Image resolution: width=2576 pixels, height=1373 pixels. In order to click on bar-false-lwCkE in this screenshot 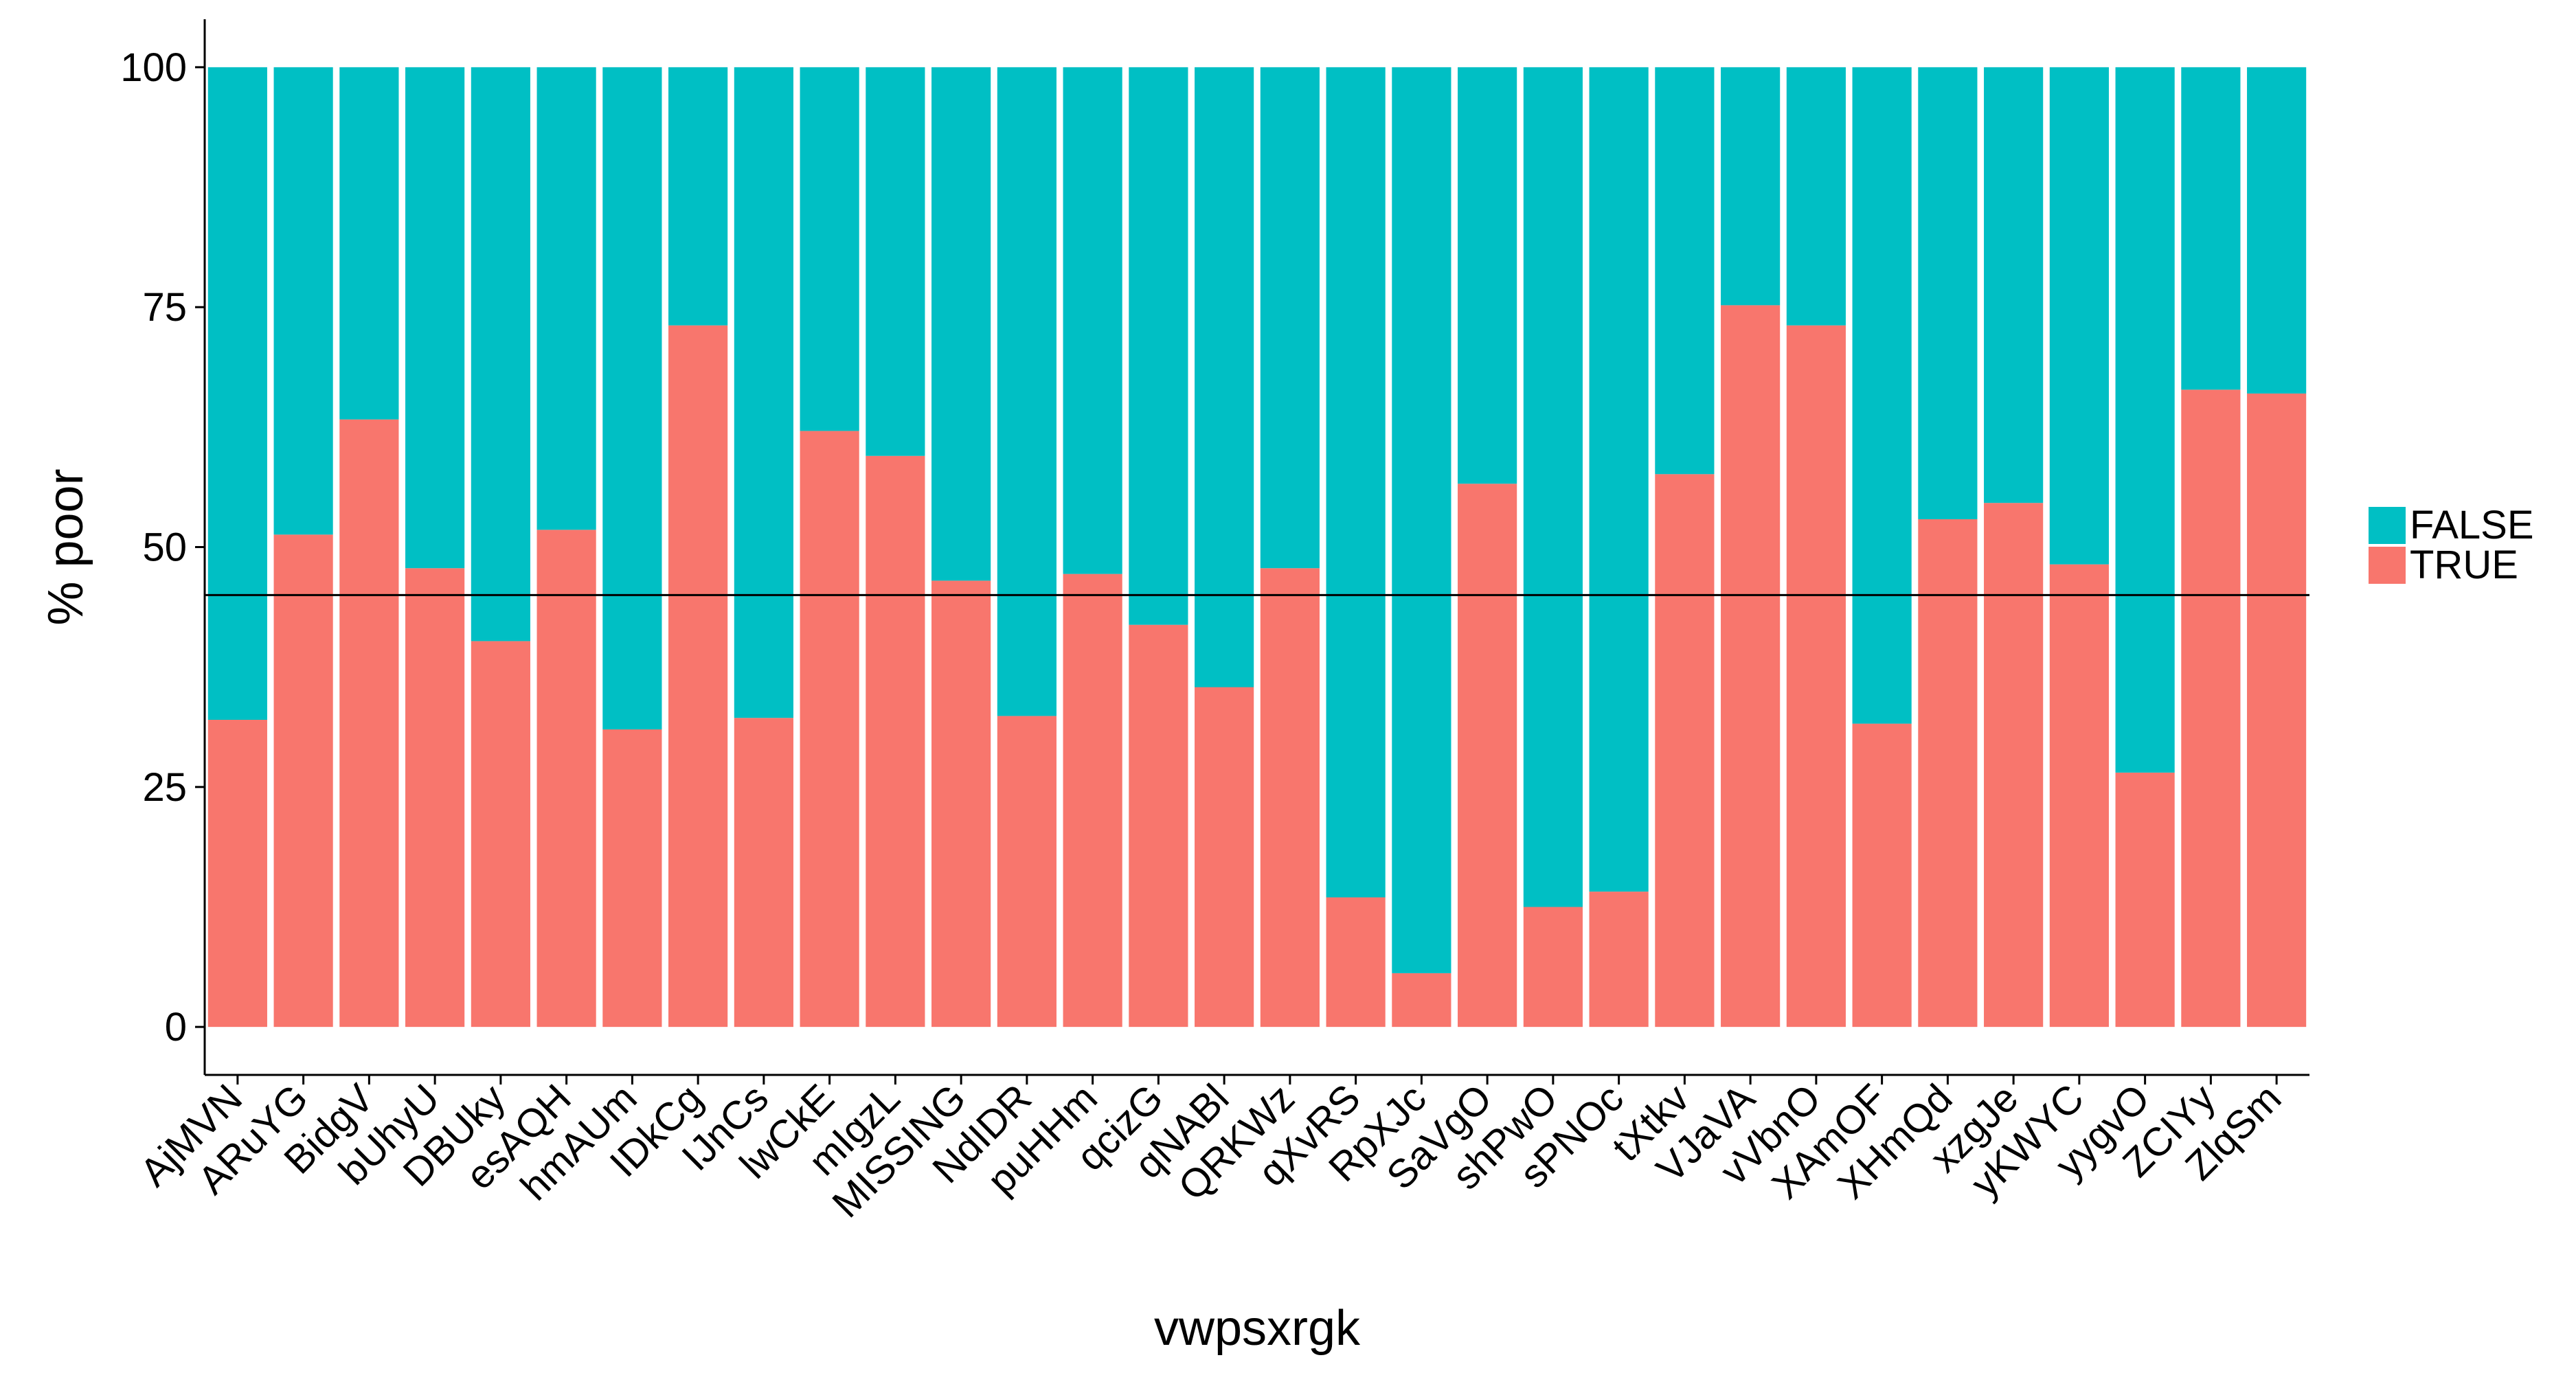, I will do `click(829, 249)`.